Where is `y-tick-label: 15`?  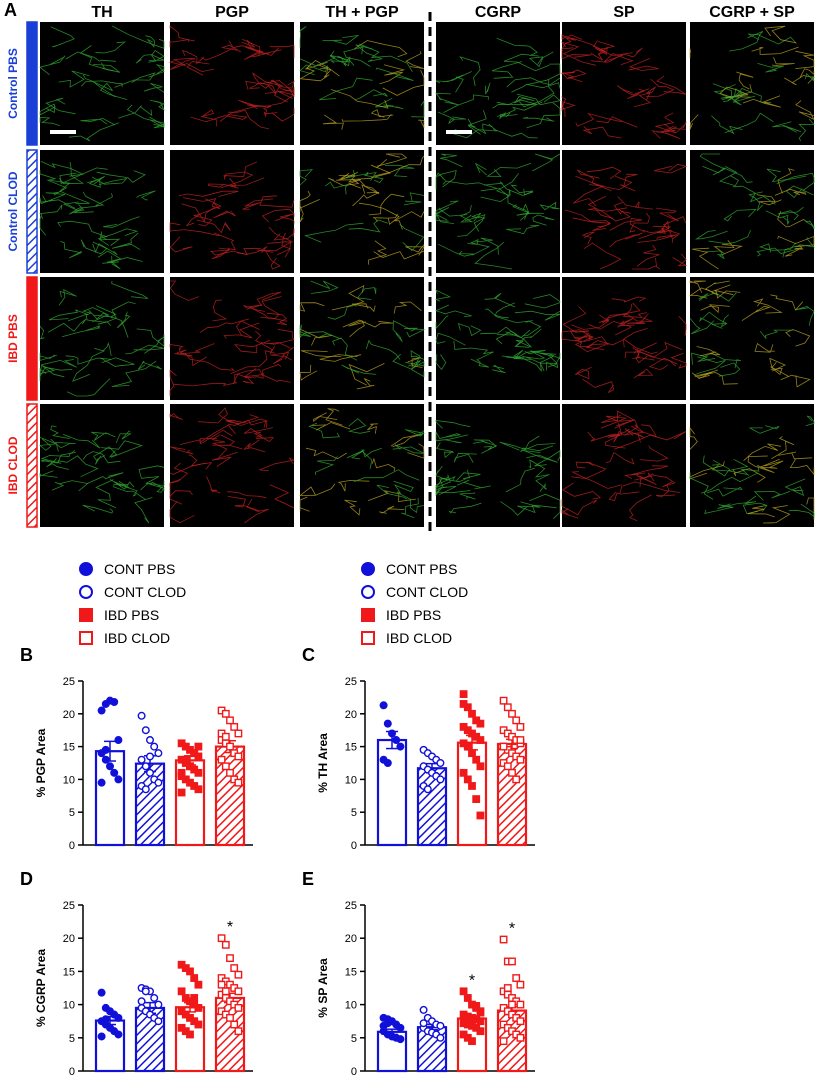
y-tick-label: 15 is located at coordinates (351, 972).